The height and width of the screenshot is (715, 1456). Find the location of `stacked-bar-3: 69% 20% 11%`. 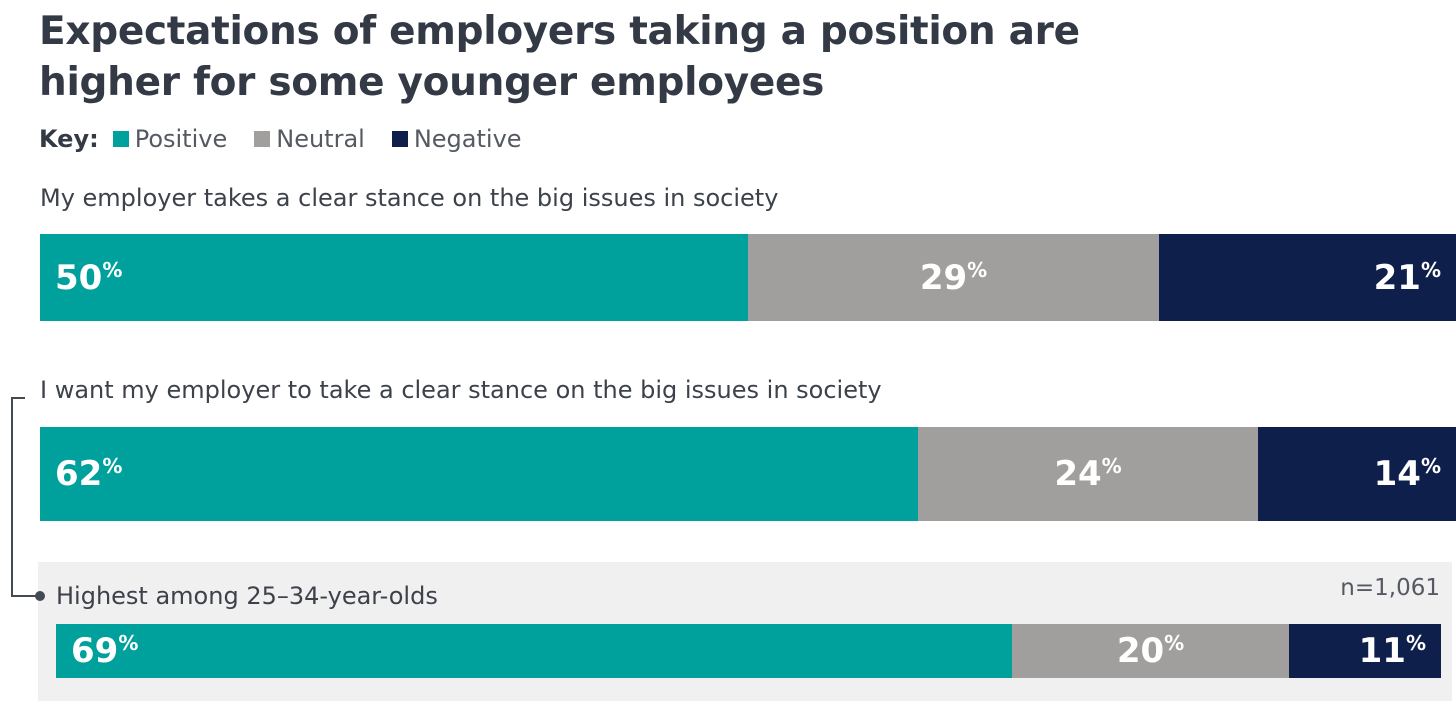

stacked-bar-3: 69% 20% 11% is located at coordinates (748, 651).